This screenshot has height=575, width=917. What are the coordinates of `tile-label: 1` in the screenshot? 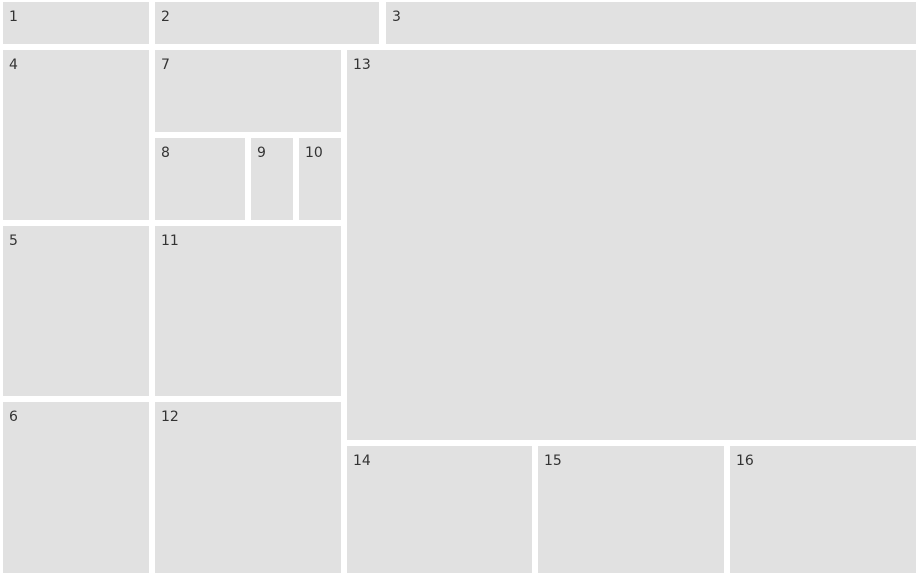 It's located at (13, 17).